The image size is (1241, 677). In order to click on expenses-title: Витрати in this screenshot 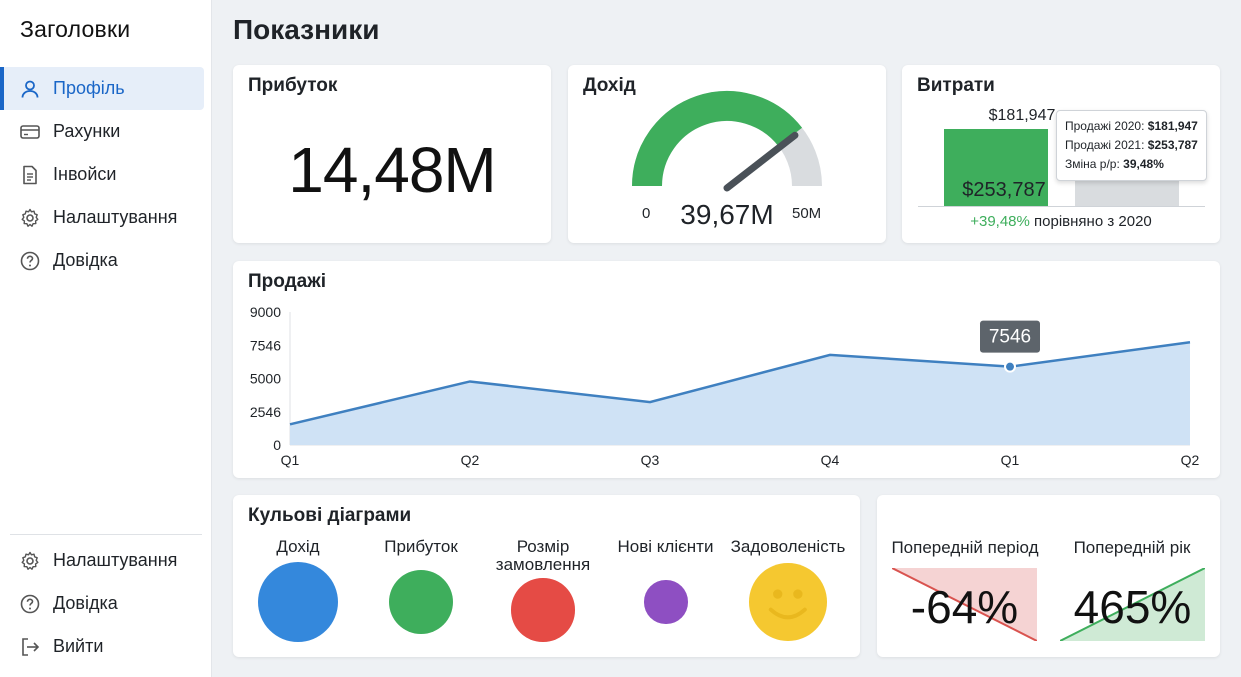, I will do `click(956, 85)`.